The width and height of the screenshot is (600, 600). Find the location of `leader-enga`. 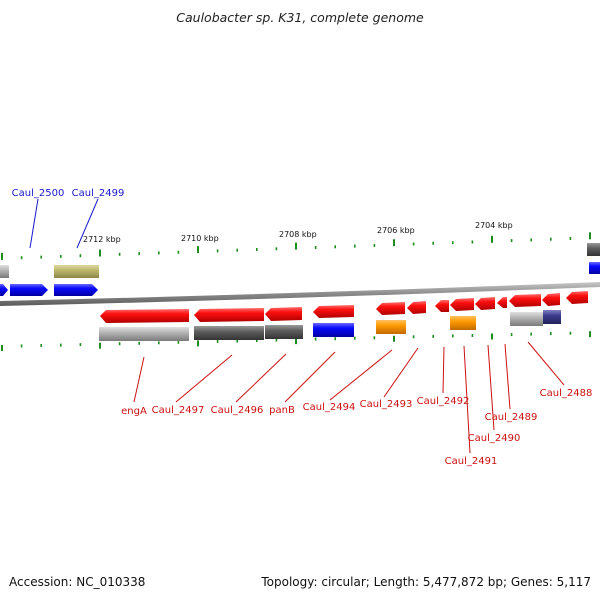

leader-enga is located at coordinates (139, 379).